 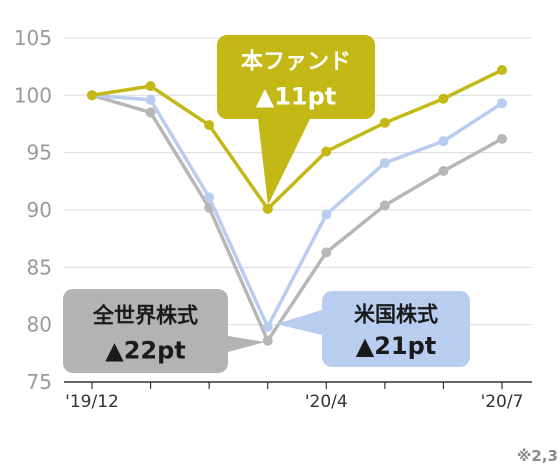 I want to click on callout-label-fund: 本ファンド, so click(x=296, y=62).